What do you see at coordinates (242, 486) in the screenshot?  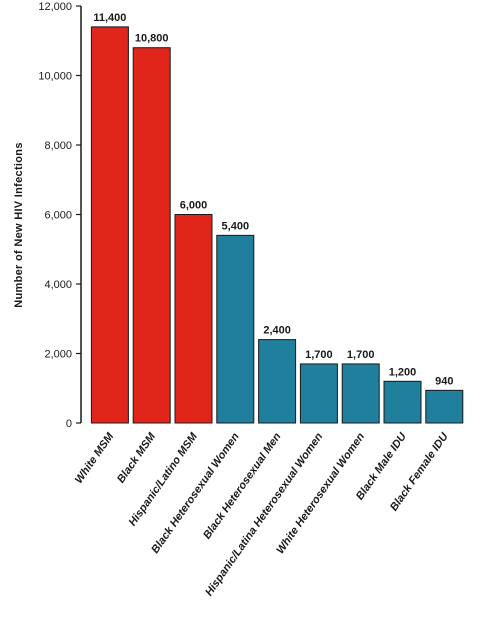 I see `category-label: Black Heterosexual Men` at bounding box center [242, 486].